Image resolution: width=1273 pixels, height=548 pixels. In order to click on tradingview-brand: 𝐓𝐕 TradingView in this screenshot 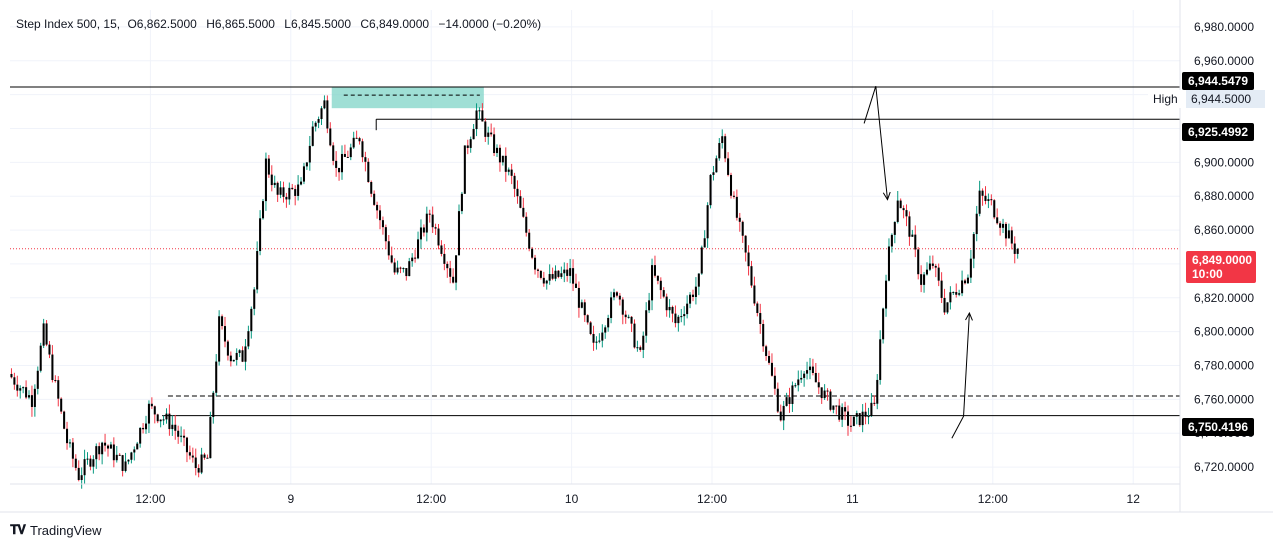, I will do `click(56, 530)`.